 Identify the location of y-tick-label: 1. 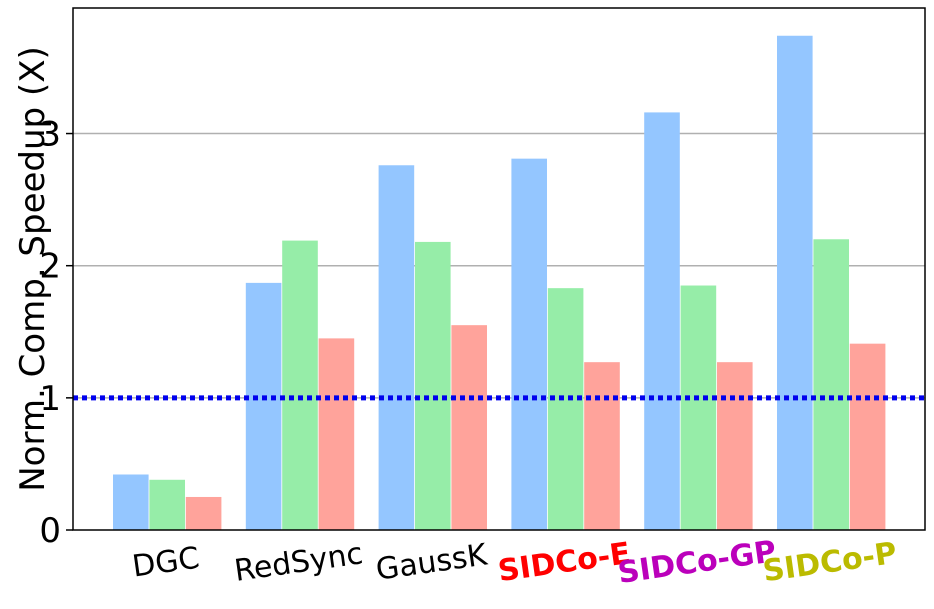
(50, 399).